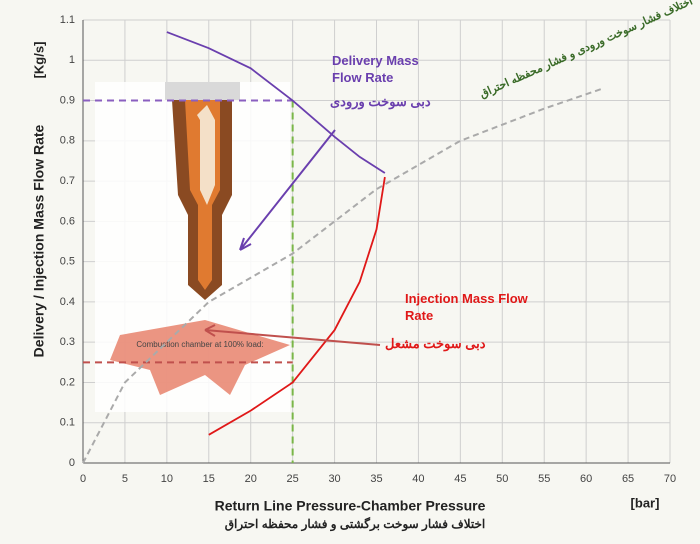  I want to click on x-tick-label: 55, so click(544, 479).